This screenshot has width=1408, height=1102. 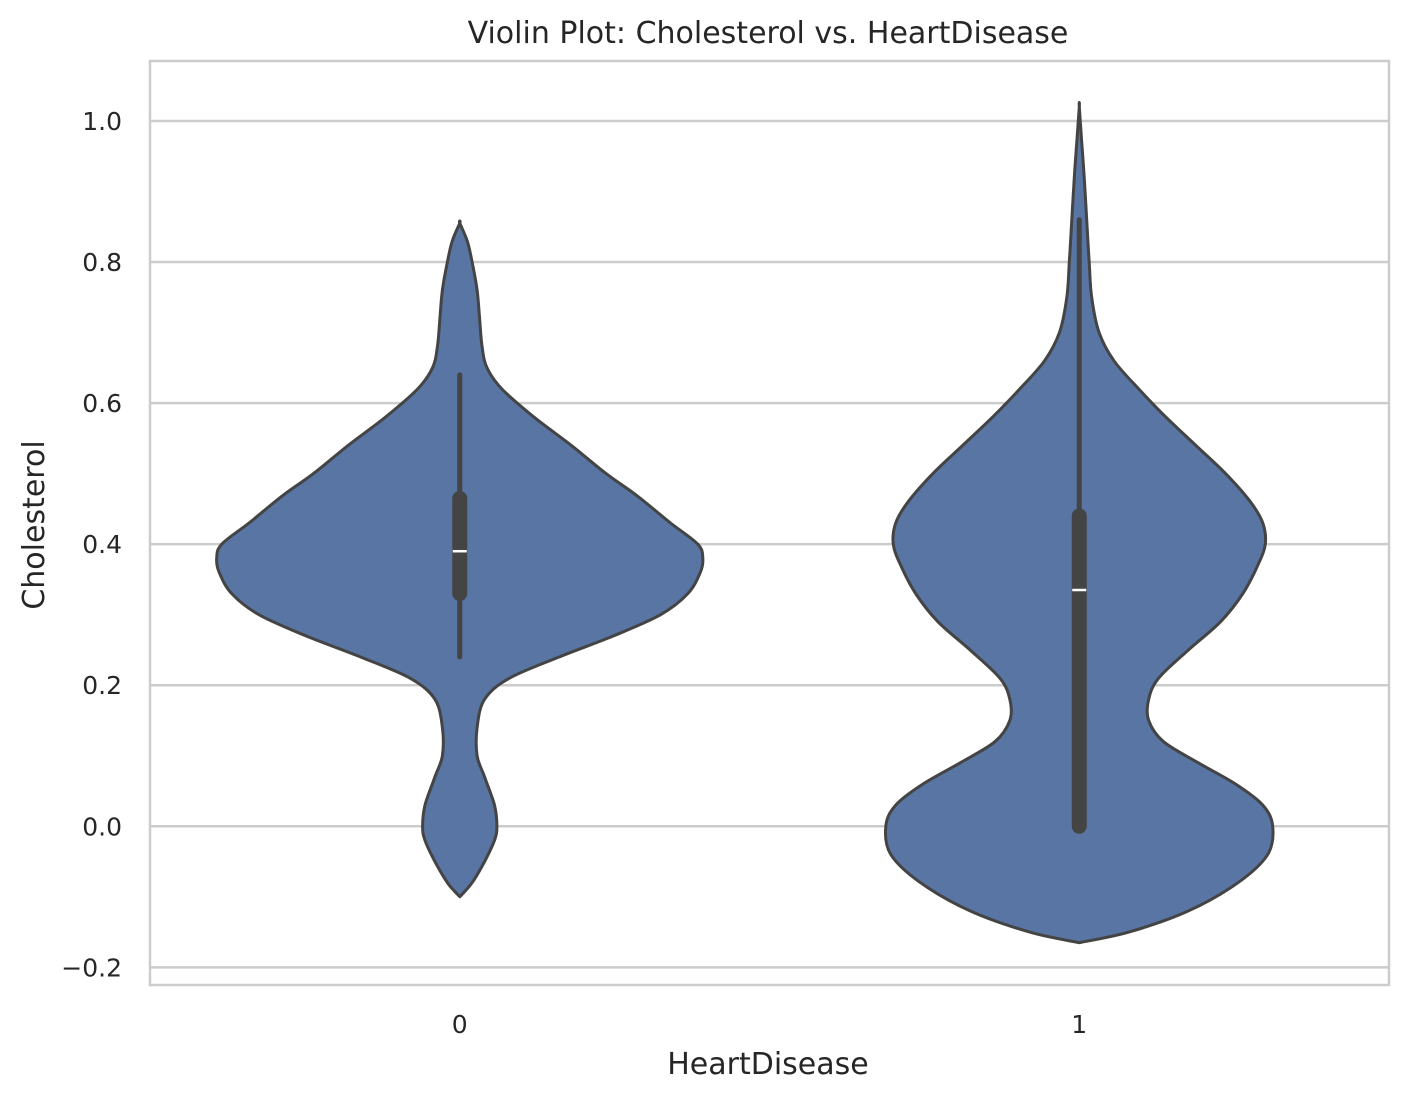 What do you see at coordinates (460, 1024) in the screenshot?
I see `x-tick-label: 0` at bounding box center [460, 1024].